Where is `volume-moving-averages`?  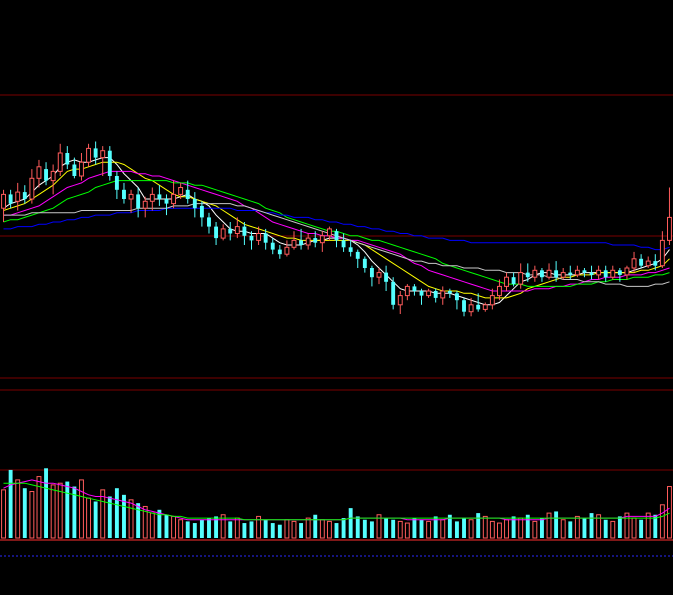 volume-moving-averages is located at coordinates (336, 500).